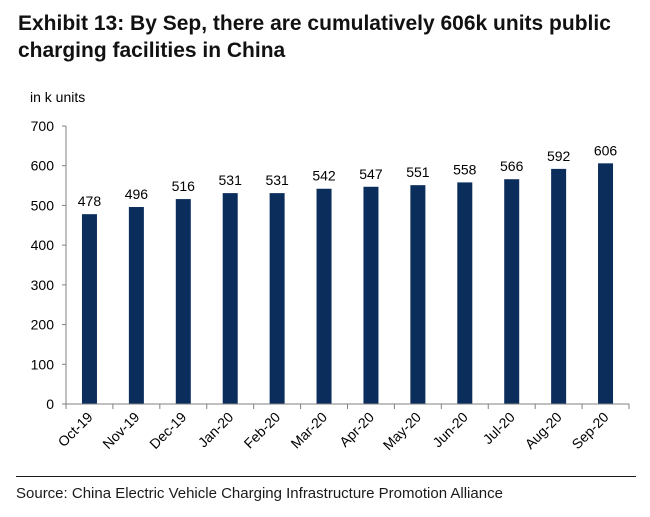 The width and height of the screenshot is (650, 517). I want to click on value-label: 516, so click(184, 186).